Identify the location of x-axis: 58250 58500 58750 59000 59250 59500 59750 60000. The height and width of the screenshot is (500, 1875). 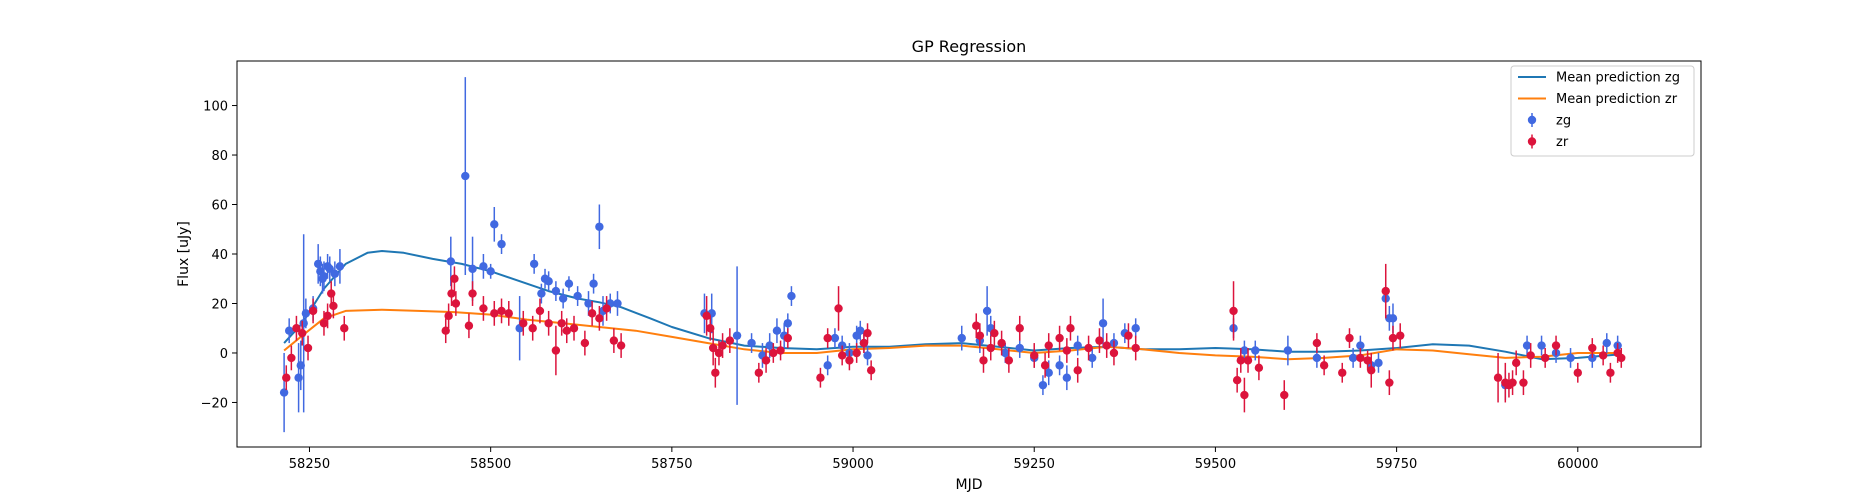
(943, 459).